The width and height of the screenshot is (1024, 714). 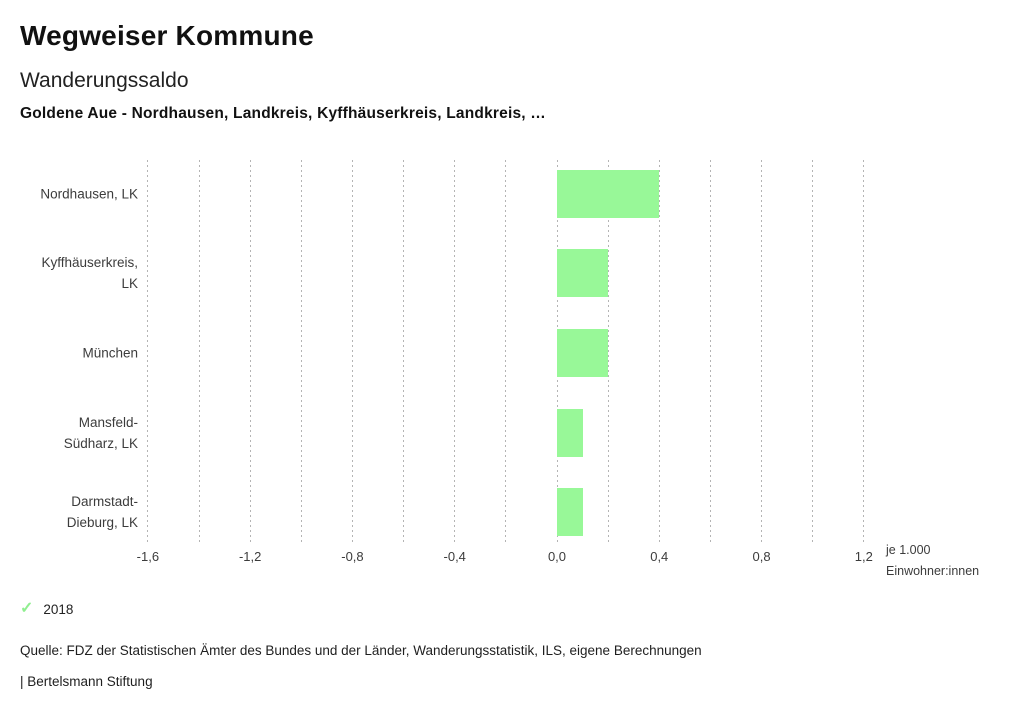 I want to click on attribution-text: | Bertelsmann Stiftung, so click(x=86, y=681).